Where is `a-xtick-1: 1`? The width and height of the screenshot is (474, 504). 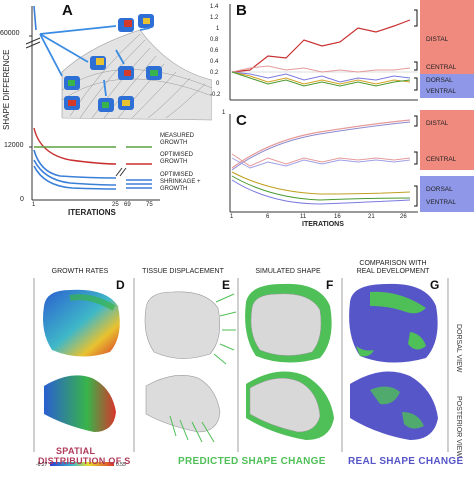 a-xtick-1: 1 is located at coordinates (34, 205).